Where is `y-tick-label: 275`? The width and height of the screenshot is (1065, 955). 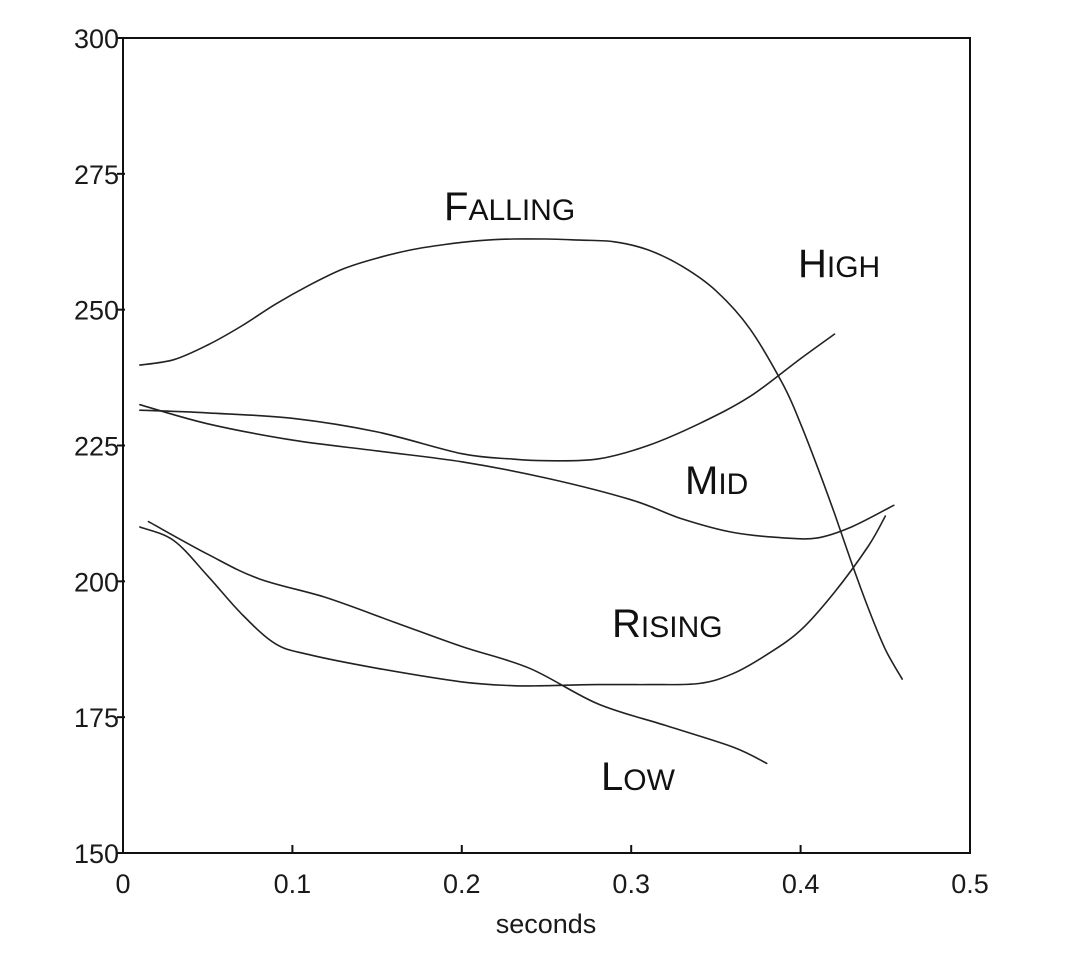 y-tick-label: 275 is located at coordinates (96, 175).